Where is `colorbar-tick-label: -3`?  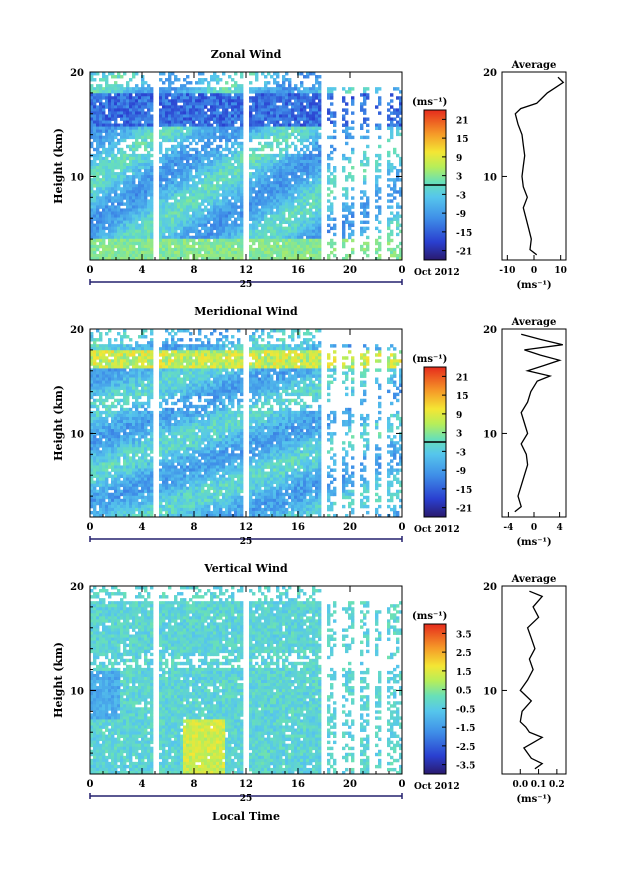 colorbar-tick-label: -3 is located at coordinates (461, 196).